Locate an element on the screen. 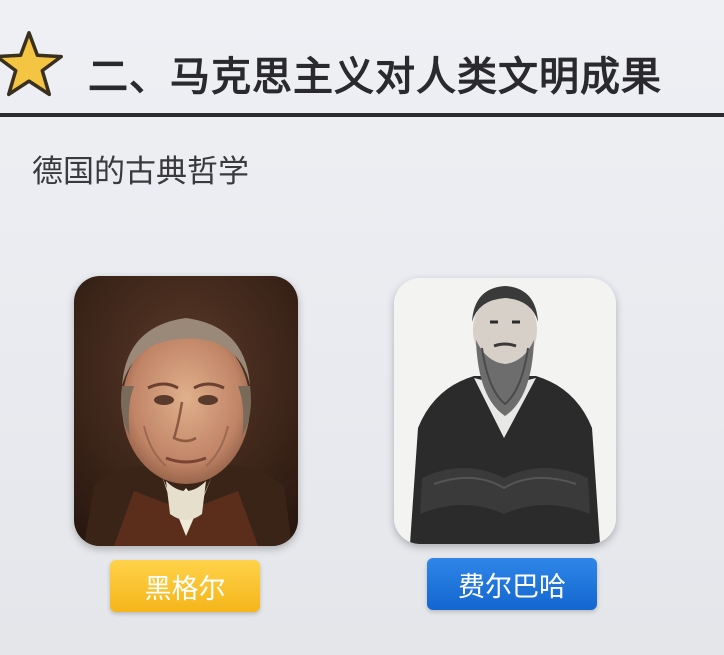 This screenshot has height=655, width=724. section-subtitle: 德国的古典哲学 is located at coordinates (140, 172).